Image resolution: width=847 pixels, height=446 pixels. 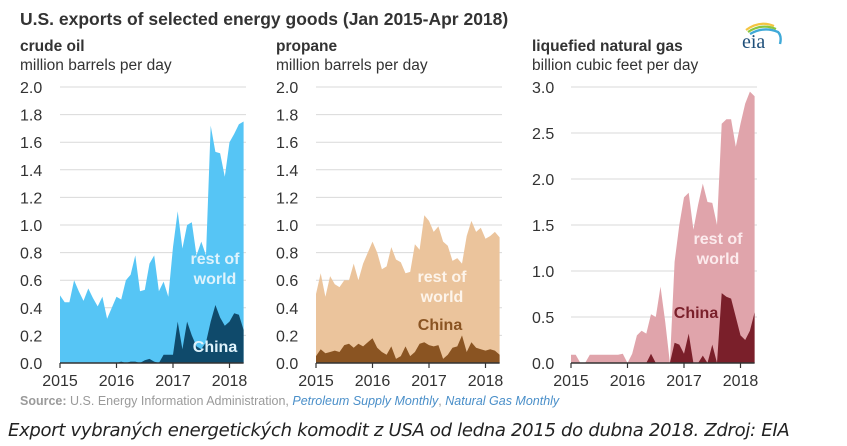 I want to click on panel-unit-crude-oil: million barrels per day, so click(x=96, y=65).